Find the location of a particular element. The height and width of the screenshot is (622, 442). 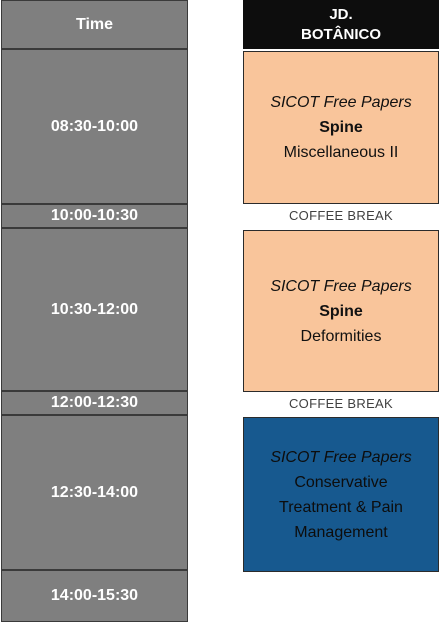

session-subtitle-line: Treatment & Pain is located at coordinates (341, 507).